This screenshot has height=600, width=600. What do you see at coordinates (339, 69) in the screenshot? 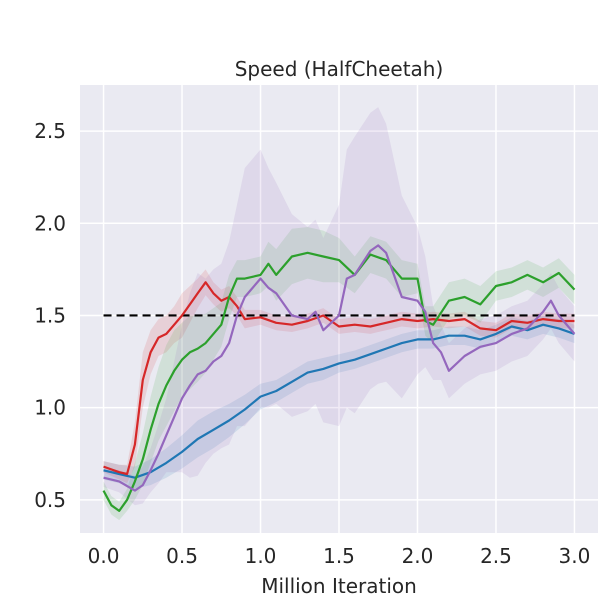
I see `chart-title: Speed (HalfCheetah)` at bounding box center [339, 69].